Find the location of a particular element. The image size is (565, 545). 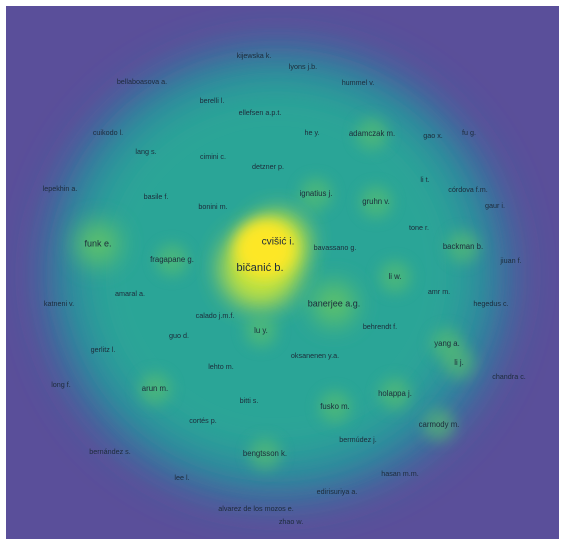

node-label: bermúdez j. is located at coordinates (358, 439).